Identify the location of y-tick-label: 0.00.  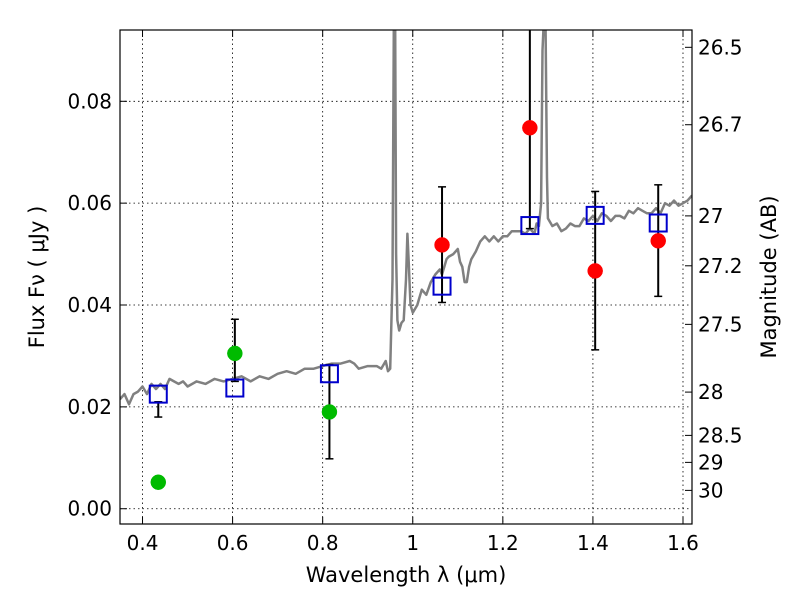
(89, 509).